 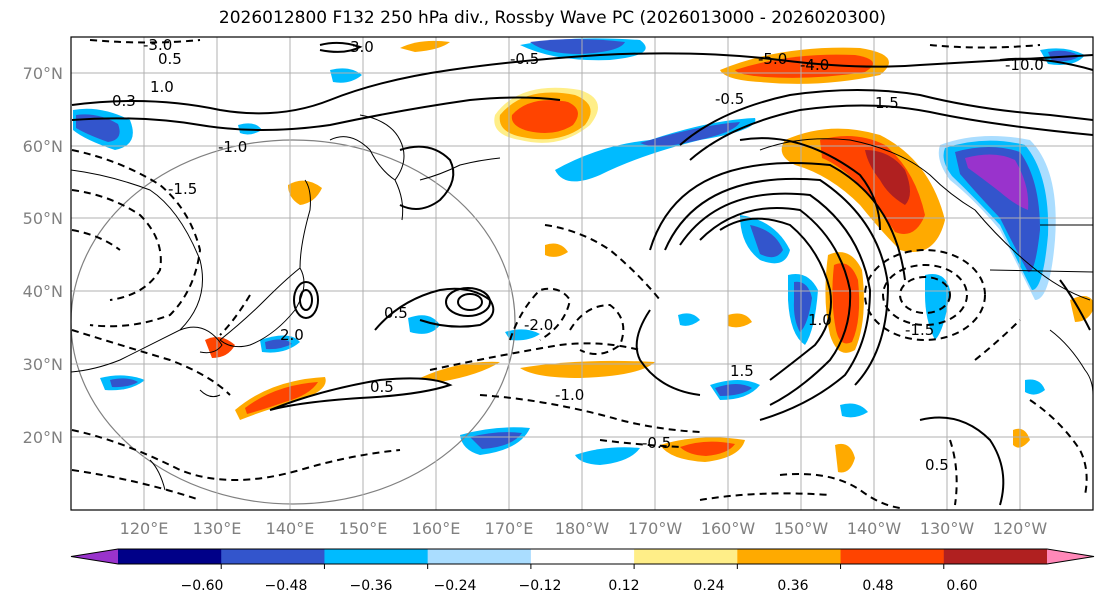 What do you see at coordinates (792, 586) in the screenshot?
I see `colorbar-tick-label: 0.36` at bounding box center [792, 586].